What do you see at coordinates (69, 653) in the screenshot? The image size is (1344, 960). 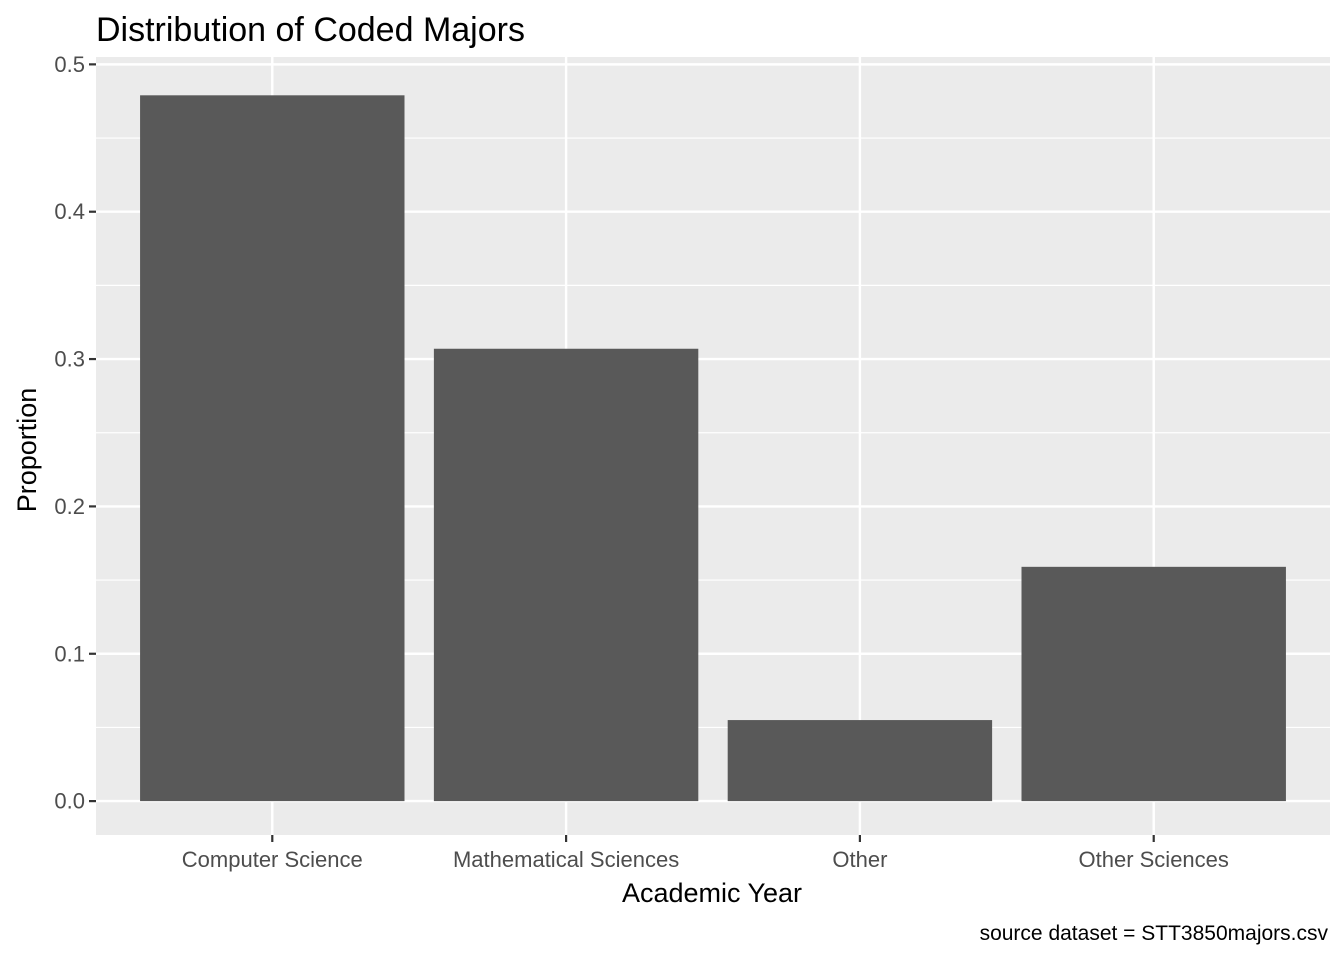 I see `y-tick-label: 0.1` at bounding box center [69, 653].